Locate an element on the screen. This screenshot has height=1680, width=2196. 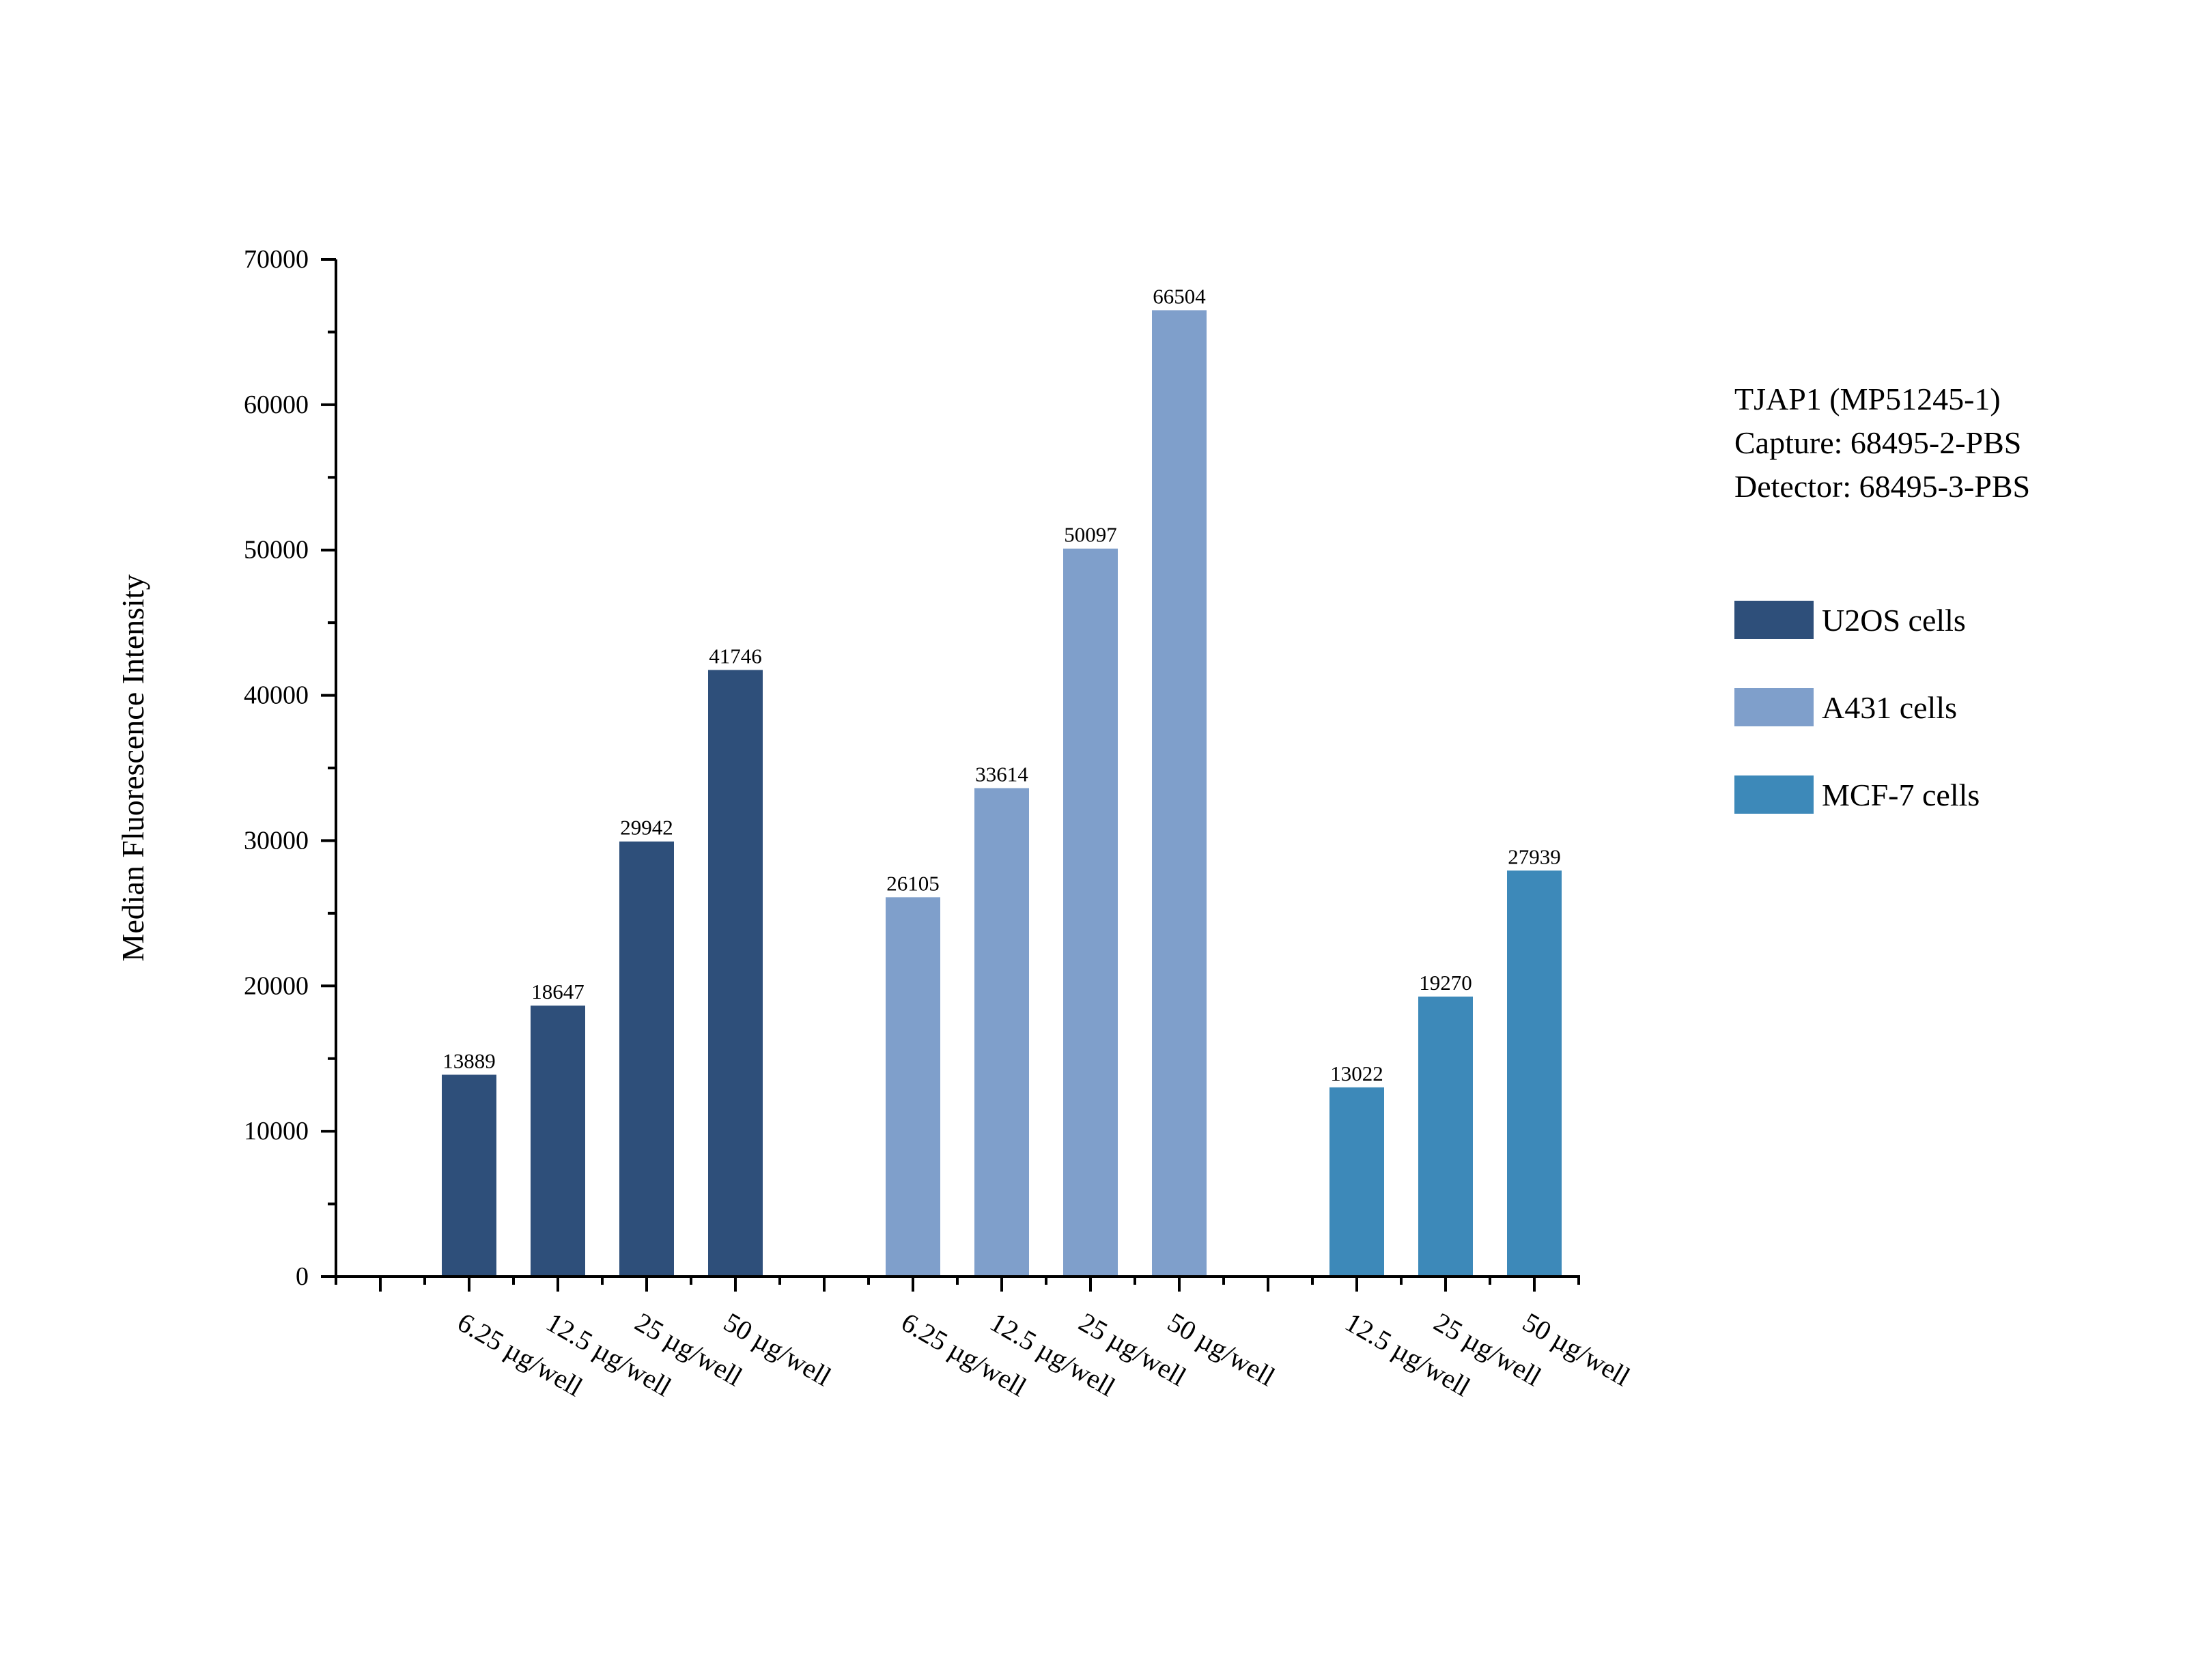
y-tick-label-8: 70000 is located at coordinates (277, 259).